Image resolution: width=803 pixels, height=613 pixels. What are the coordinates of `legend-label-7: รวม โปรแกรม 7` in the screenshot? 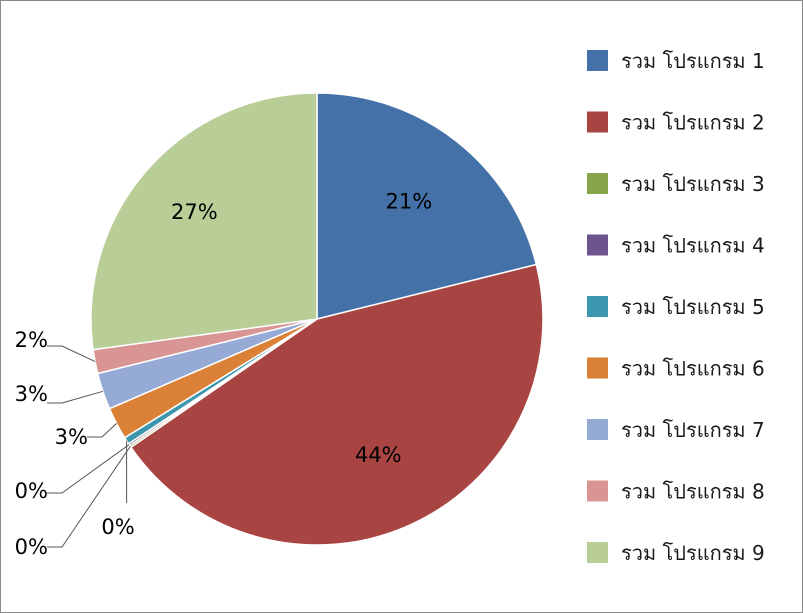 It's located at (693, 430).